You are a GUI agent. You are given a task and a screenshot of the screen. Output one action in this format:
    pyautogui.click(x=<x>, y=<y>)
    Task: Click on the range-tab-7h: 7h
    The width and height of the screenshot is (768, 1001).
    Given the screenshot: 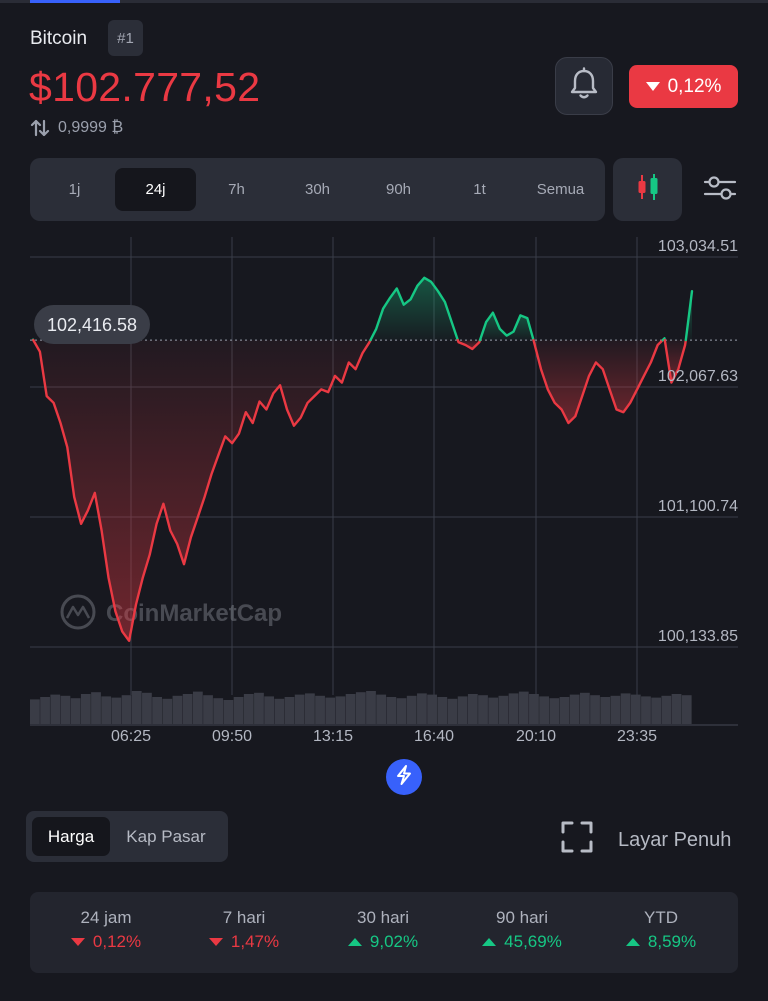 What is the action you would take?
    pyautogui.click(x=236, y=189)
    